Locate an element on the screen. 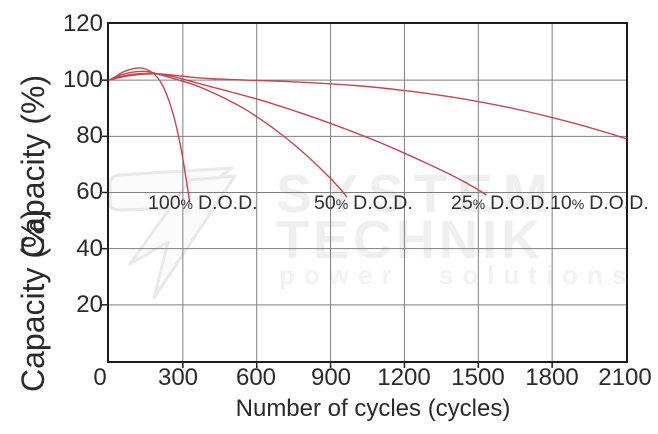 The height and width of the screenshot is (434, 658). watermark-tagline: power solutions is located at coordinates (457, 275).